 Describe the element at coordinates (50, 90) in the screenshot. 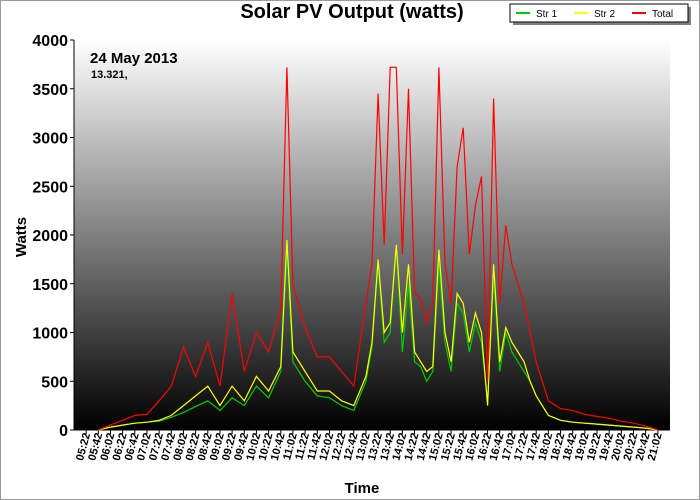

I see `y-tick-label: 3500` at that location.